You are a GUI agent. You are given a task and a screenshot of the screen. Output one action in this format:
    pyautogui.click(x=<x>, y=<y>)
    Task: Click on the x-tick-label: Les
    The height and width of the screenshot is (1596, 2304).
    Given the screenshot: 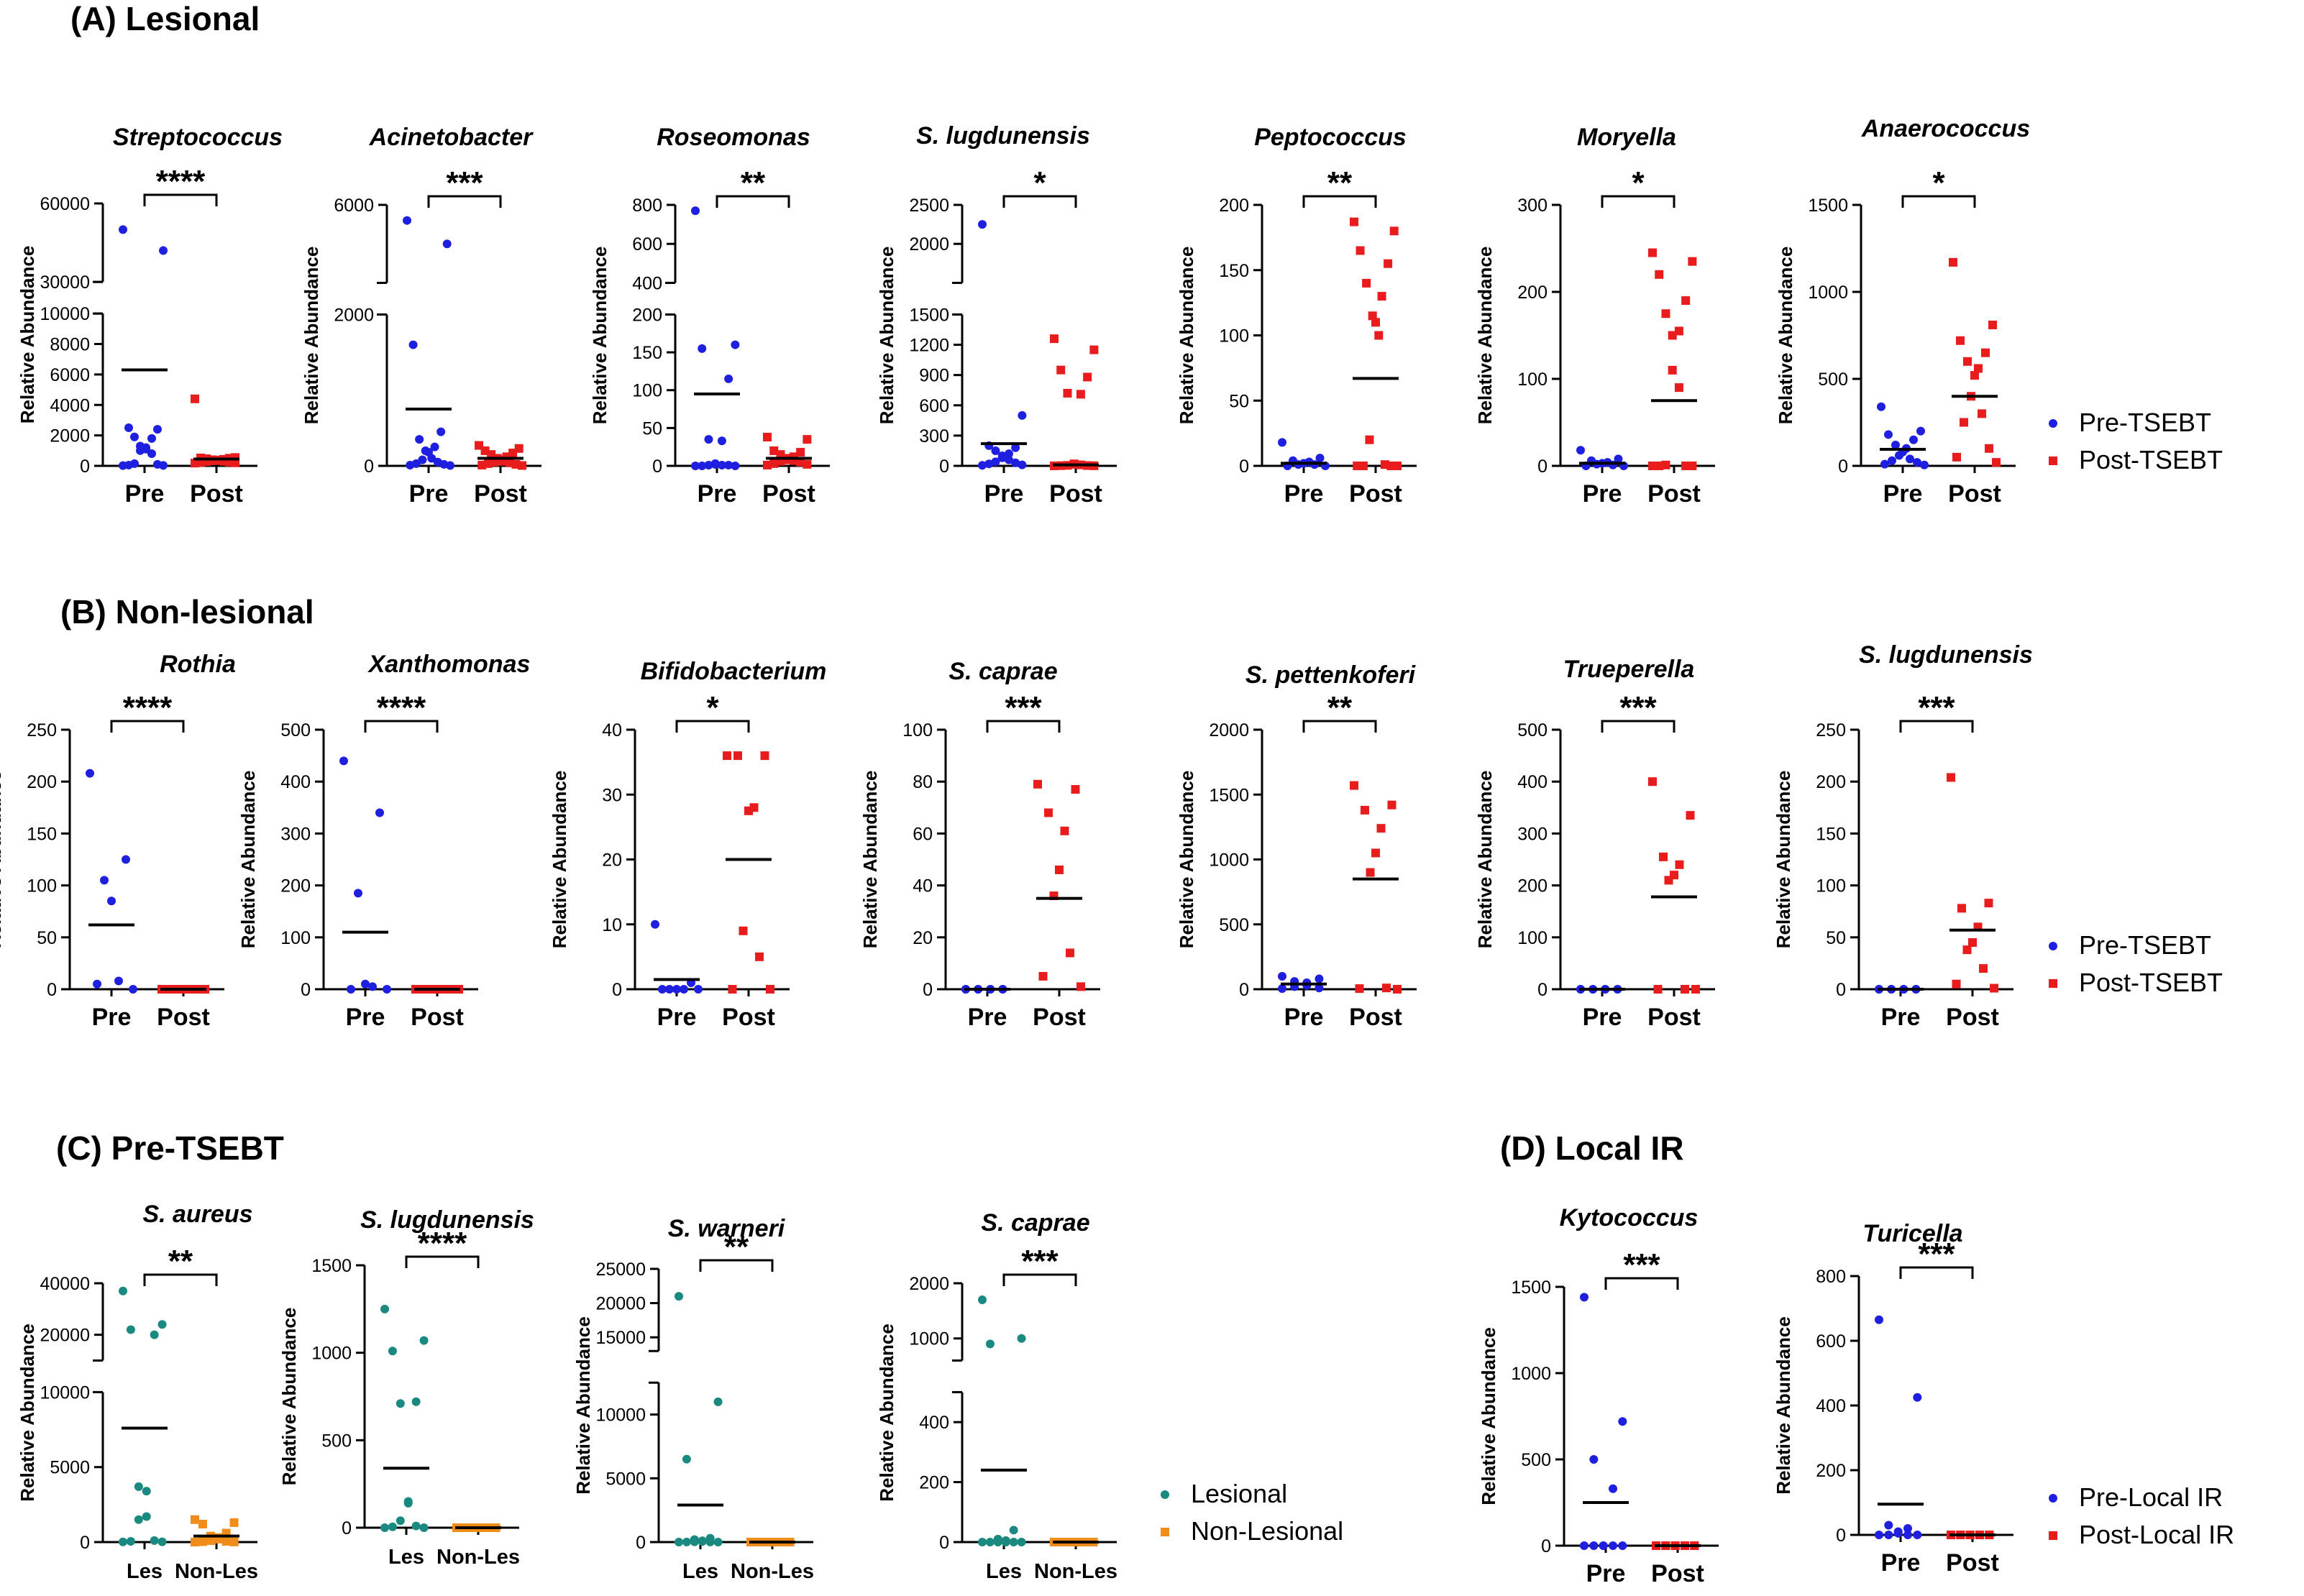 What is the action you would take?
    pyautogui.click(x=700, y=1571)
    